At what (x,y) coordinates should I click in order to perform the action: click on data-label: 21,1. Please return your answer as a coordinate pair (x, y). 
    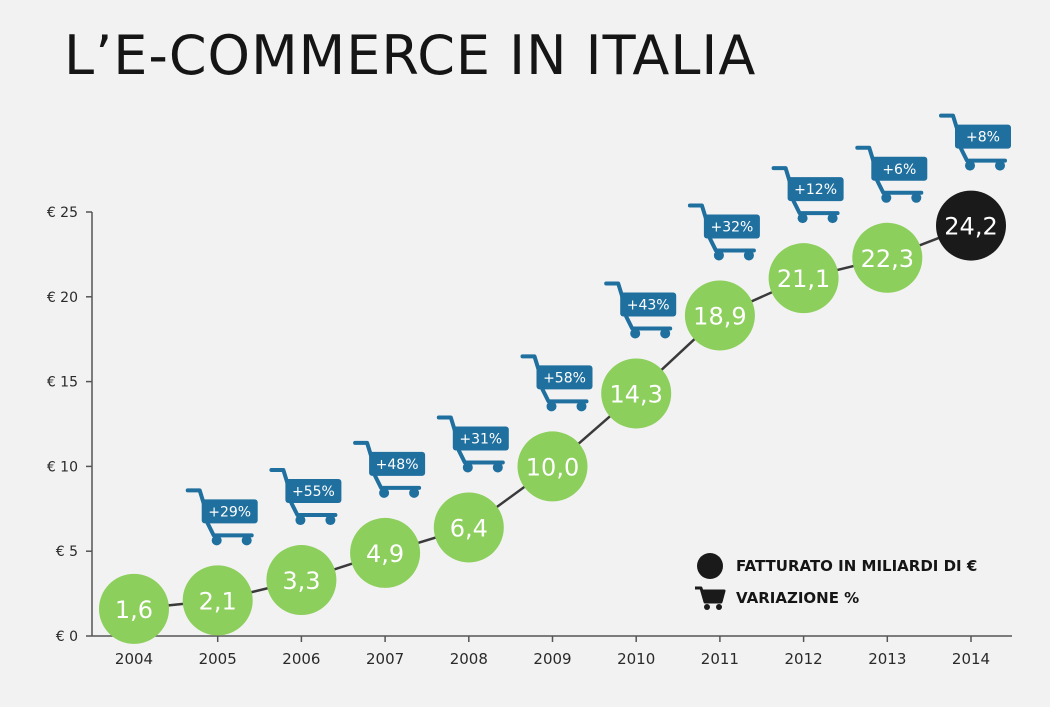
    Looking at the image, I should click on (803, 279).